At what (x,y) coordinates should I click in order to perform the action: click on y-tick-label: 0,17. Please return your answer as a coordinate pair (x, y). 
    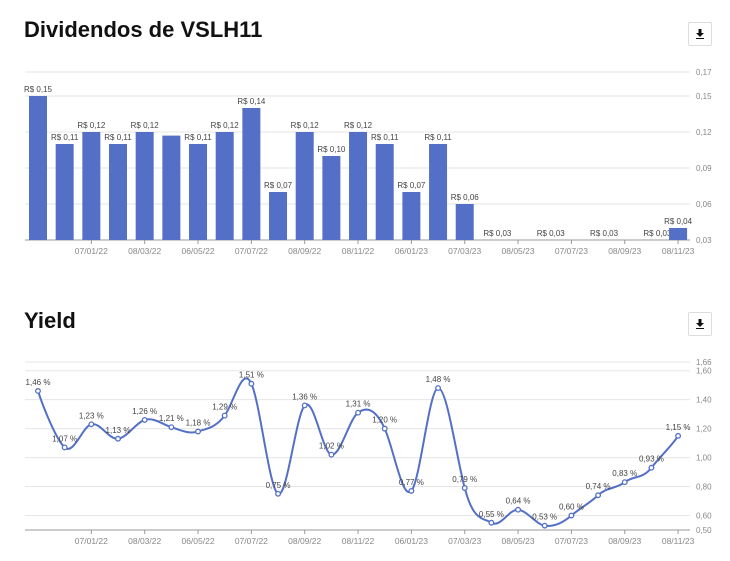
    Looking at the image, I should click on (704, 72).